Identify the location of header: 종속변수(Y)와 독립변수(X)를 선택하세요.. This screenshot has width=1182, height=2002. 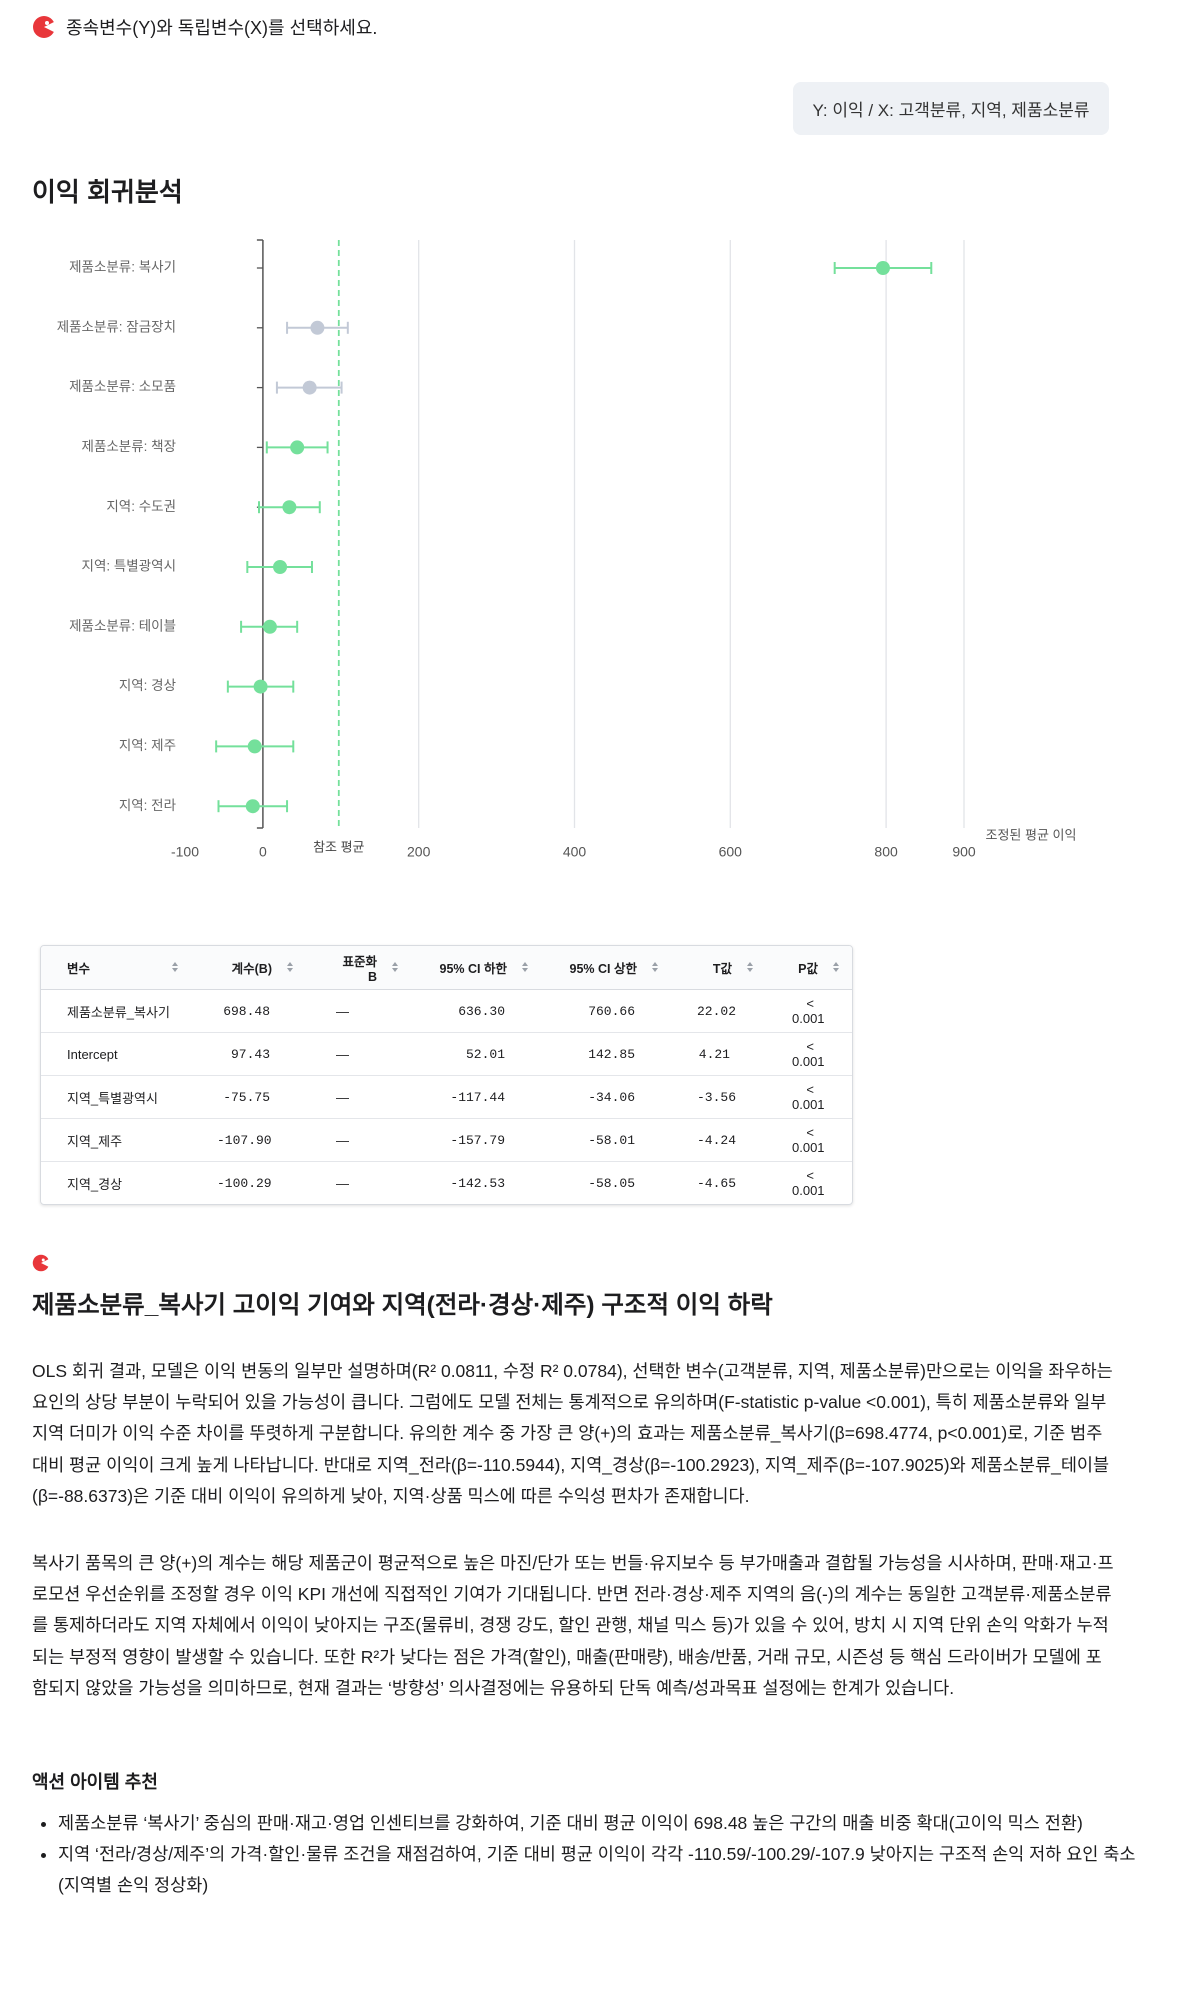
(204, 27).